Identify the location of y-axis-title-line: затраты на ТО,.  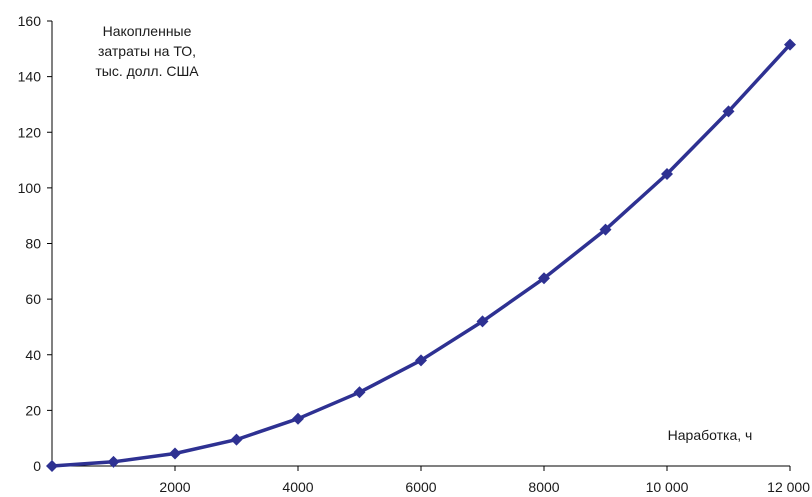
(147, 51).